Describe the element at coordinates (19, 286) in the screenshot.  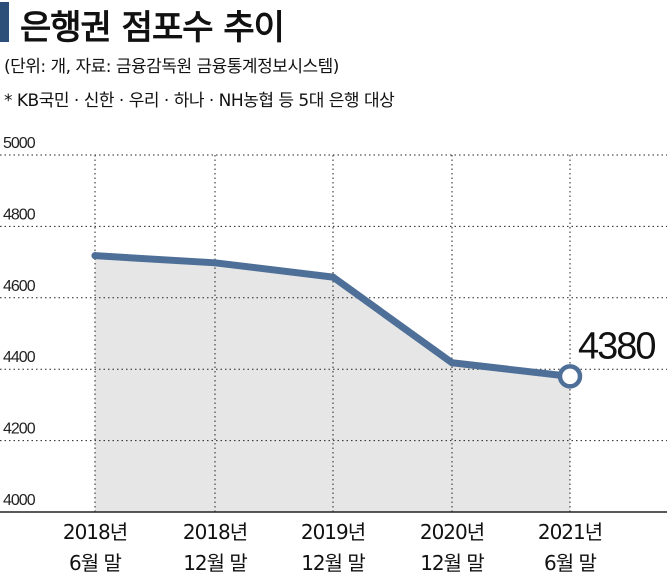
I see `y-tick-label: 4600` at that location.